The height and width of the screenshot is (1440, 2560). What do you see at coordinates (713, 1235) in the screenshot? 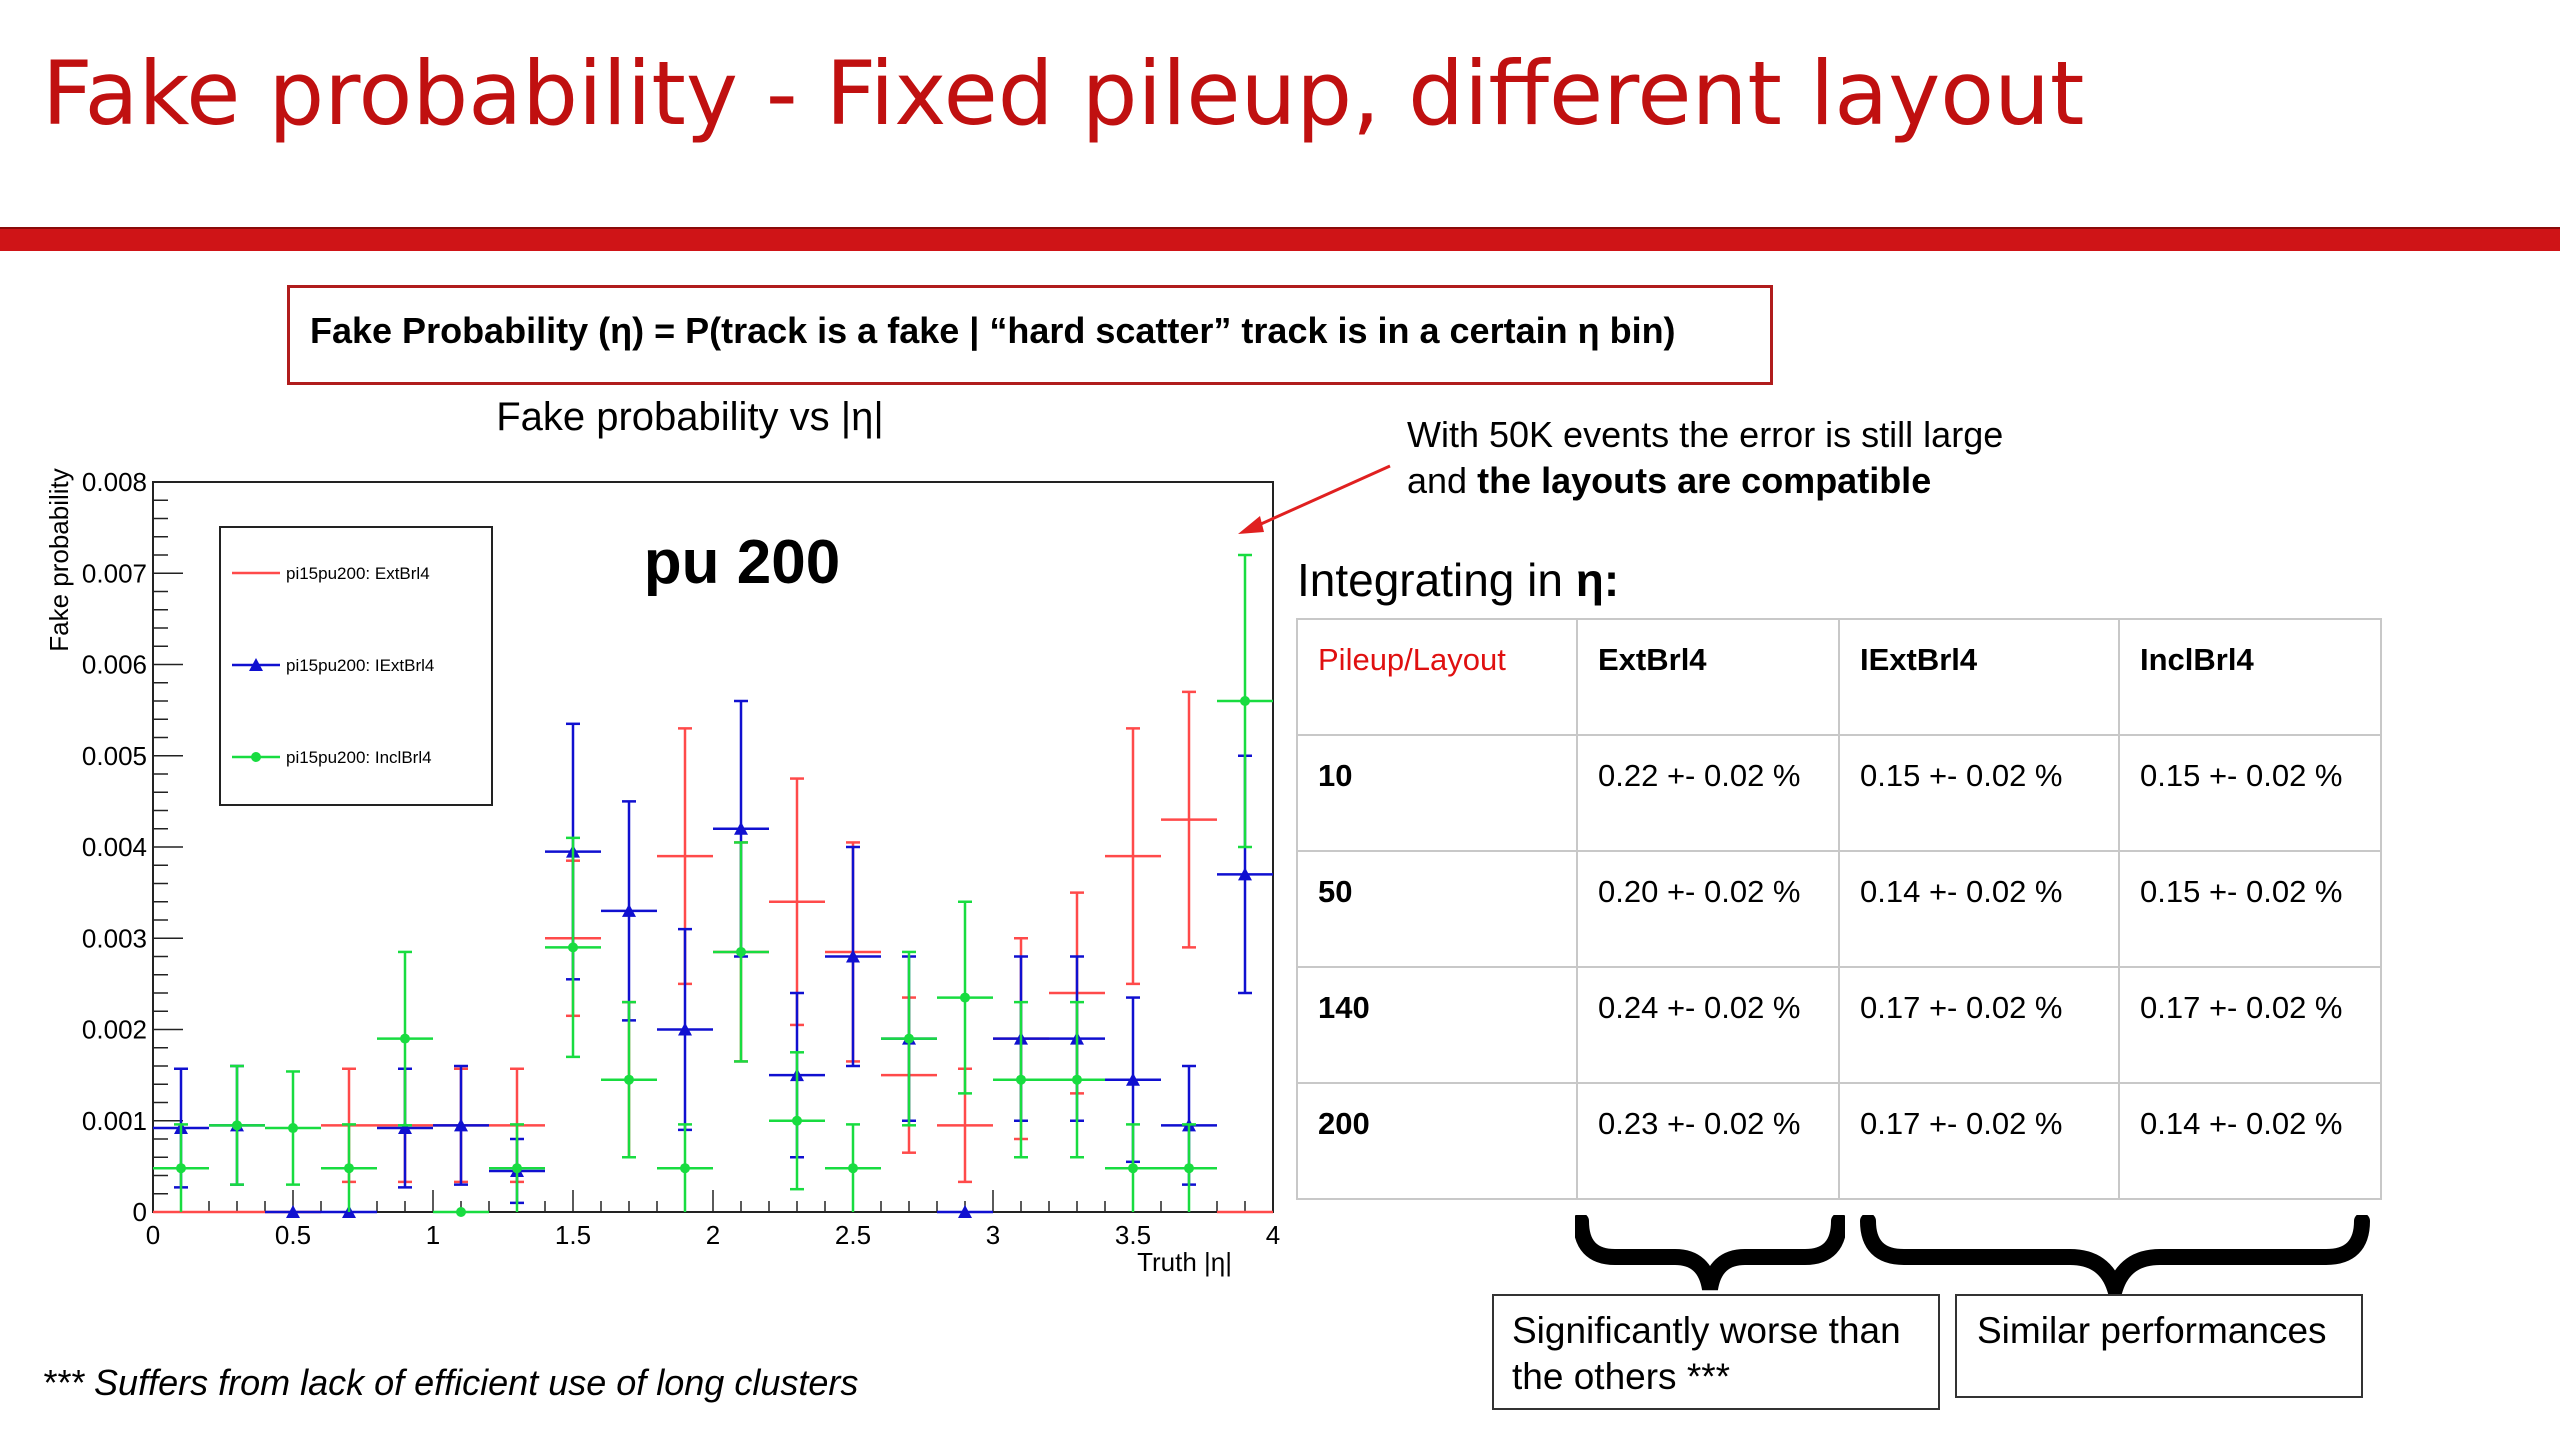
I see `x-tick-label: 2` at bounding box center [713, 1235].